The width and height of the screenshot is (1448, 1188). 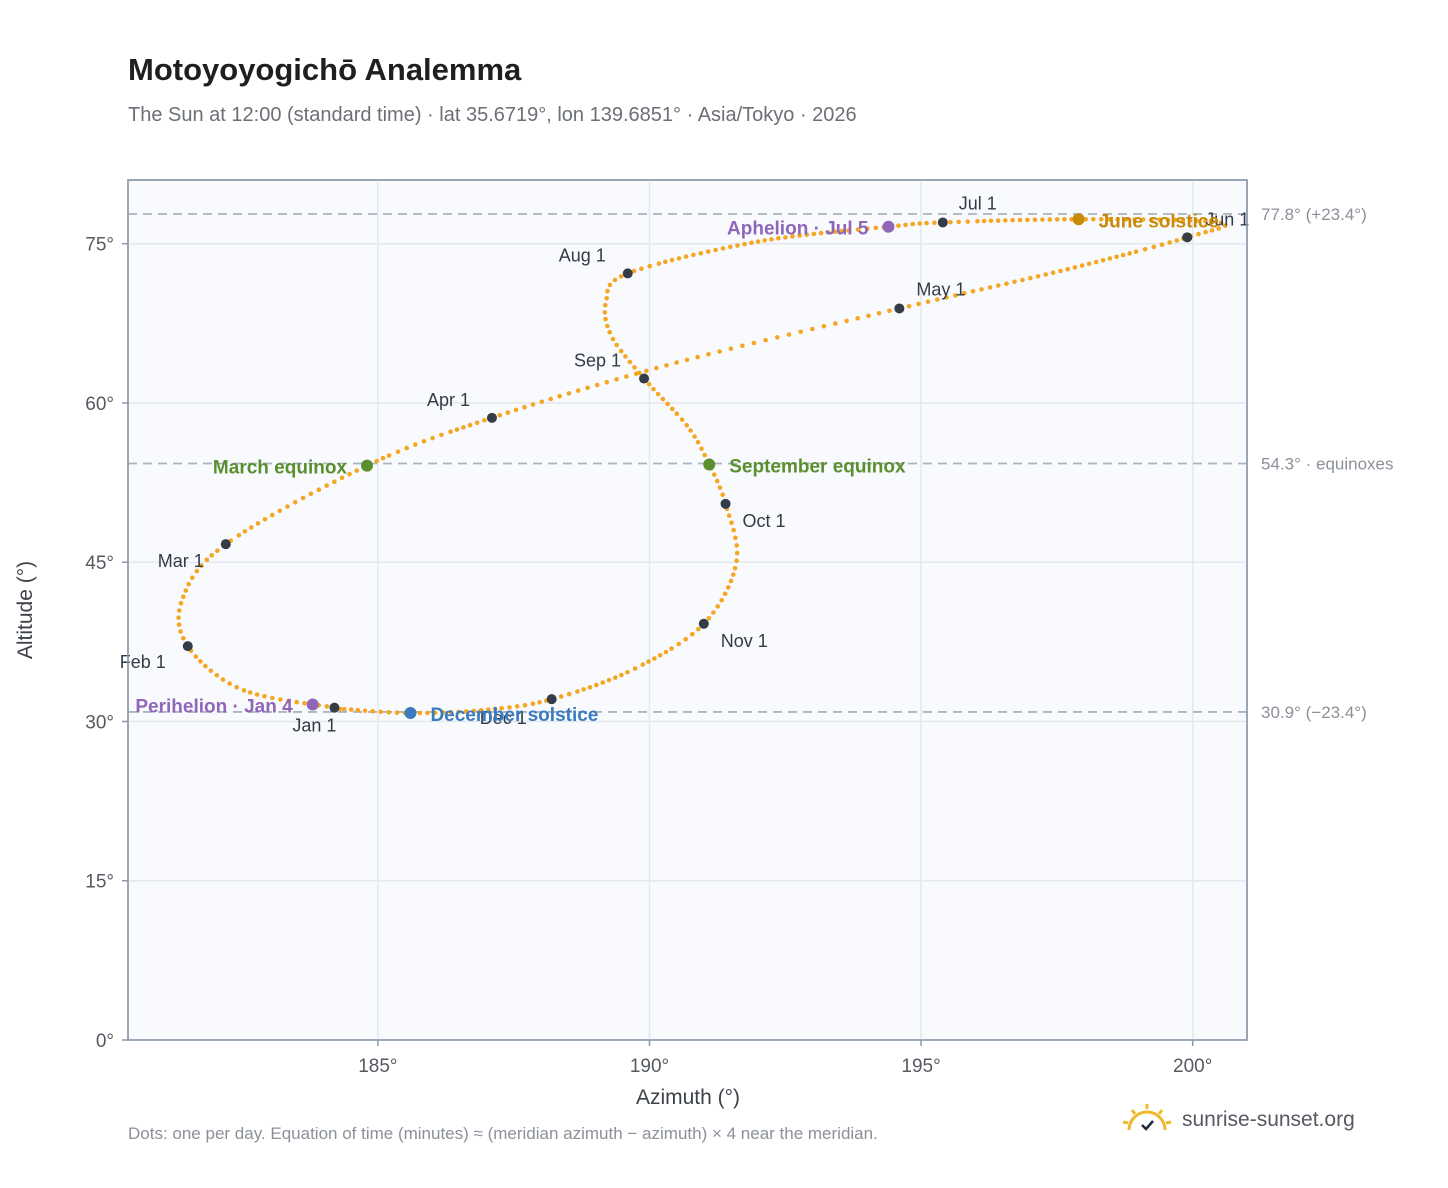 I want to click on month-label: Jan 1, so click(x=314, y=726).